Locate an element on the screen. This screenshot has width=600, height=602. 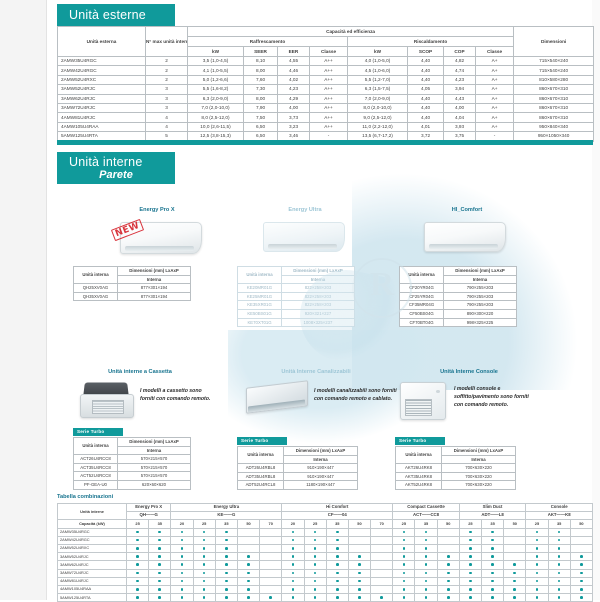
cell-seer: 8,00 is located at coordinates (260, 98).